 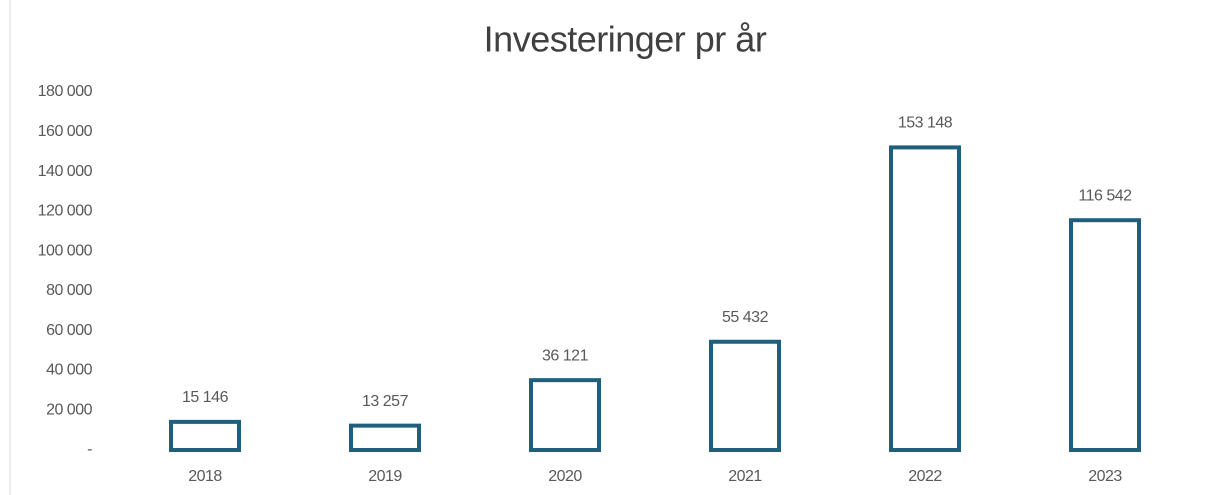 I want to click on x-tick-label: 2019, so click(x=385, y=476).